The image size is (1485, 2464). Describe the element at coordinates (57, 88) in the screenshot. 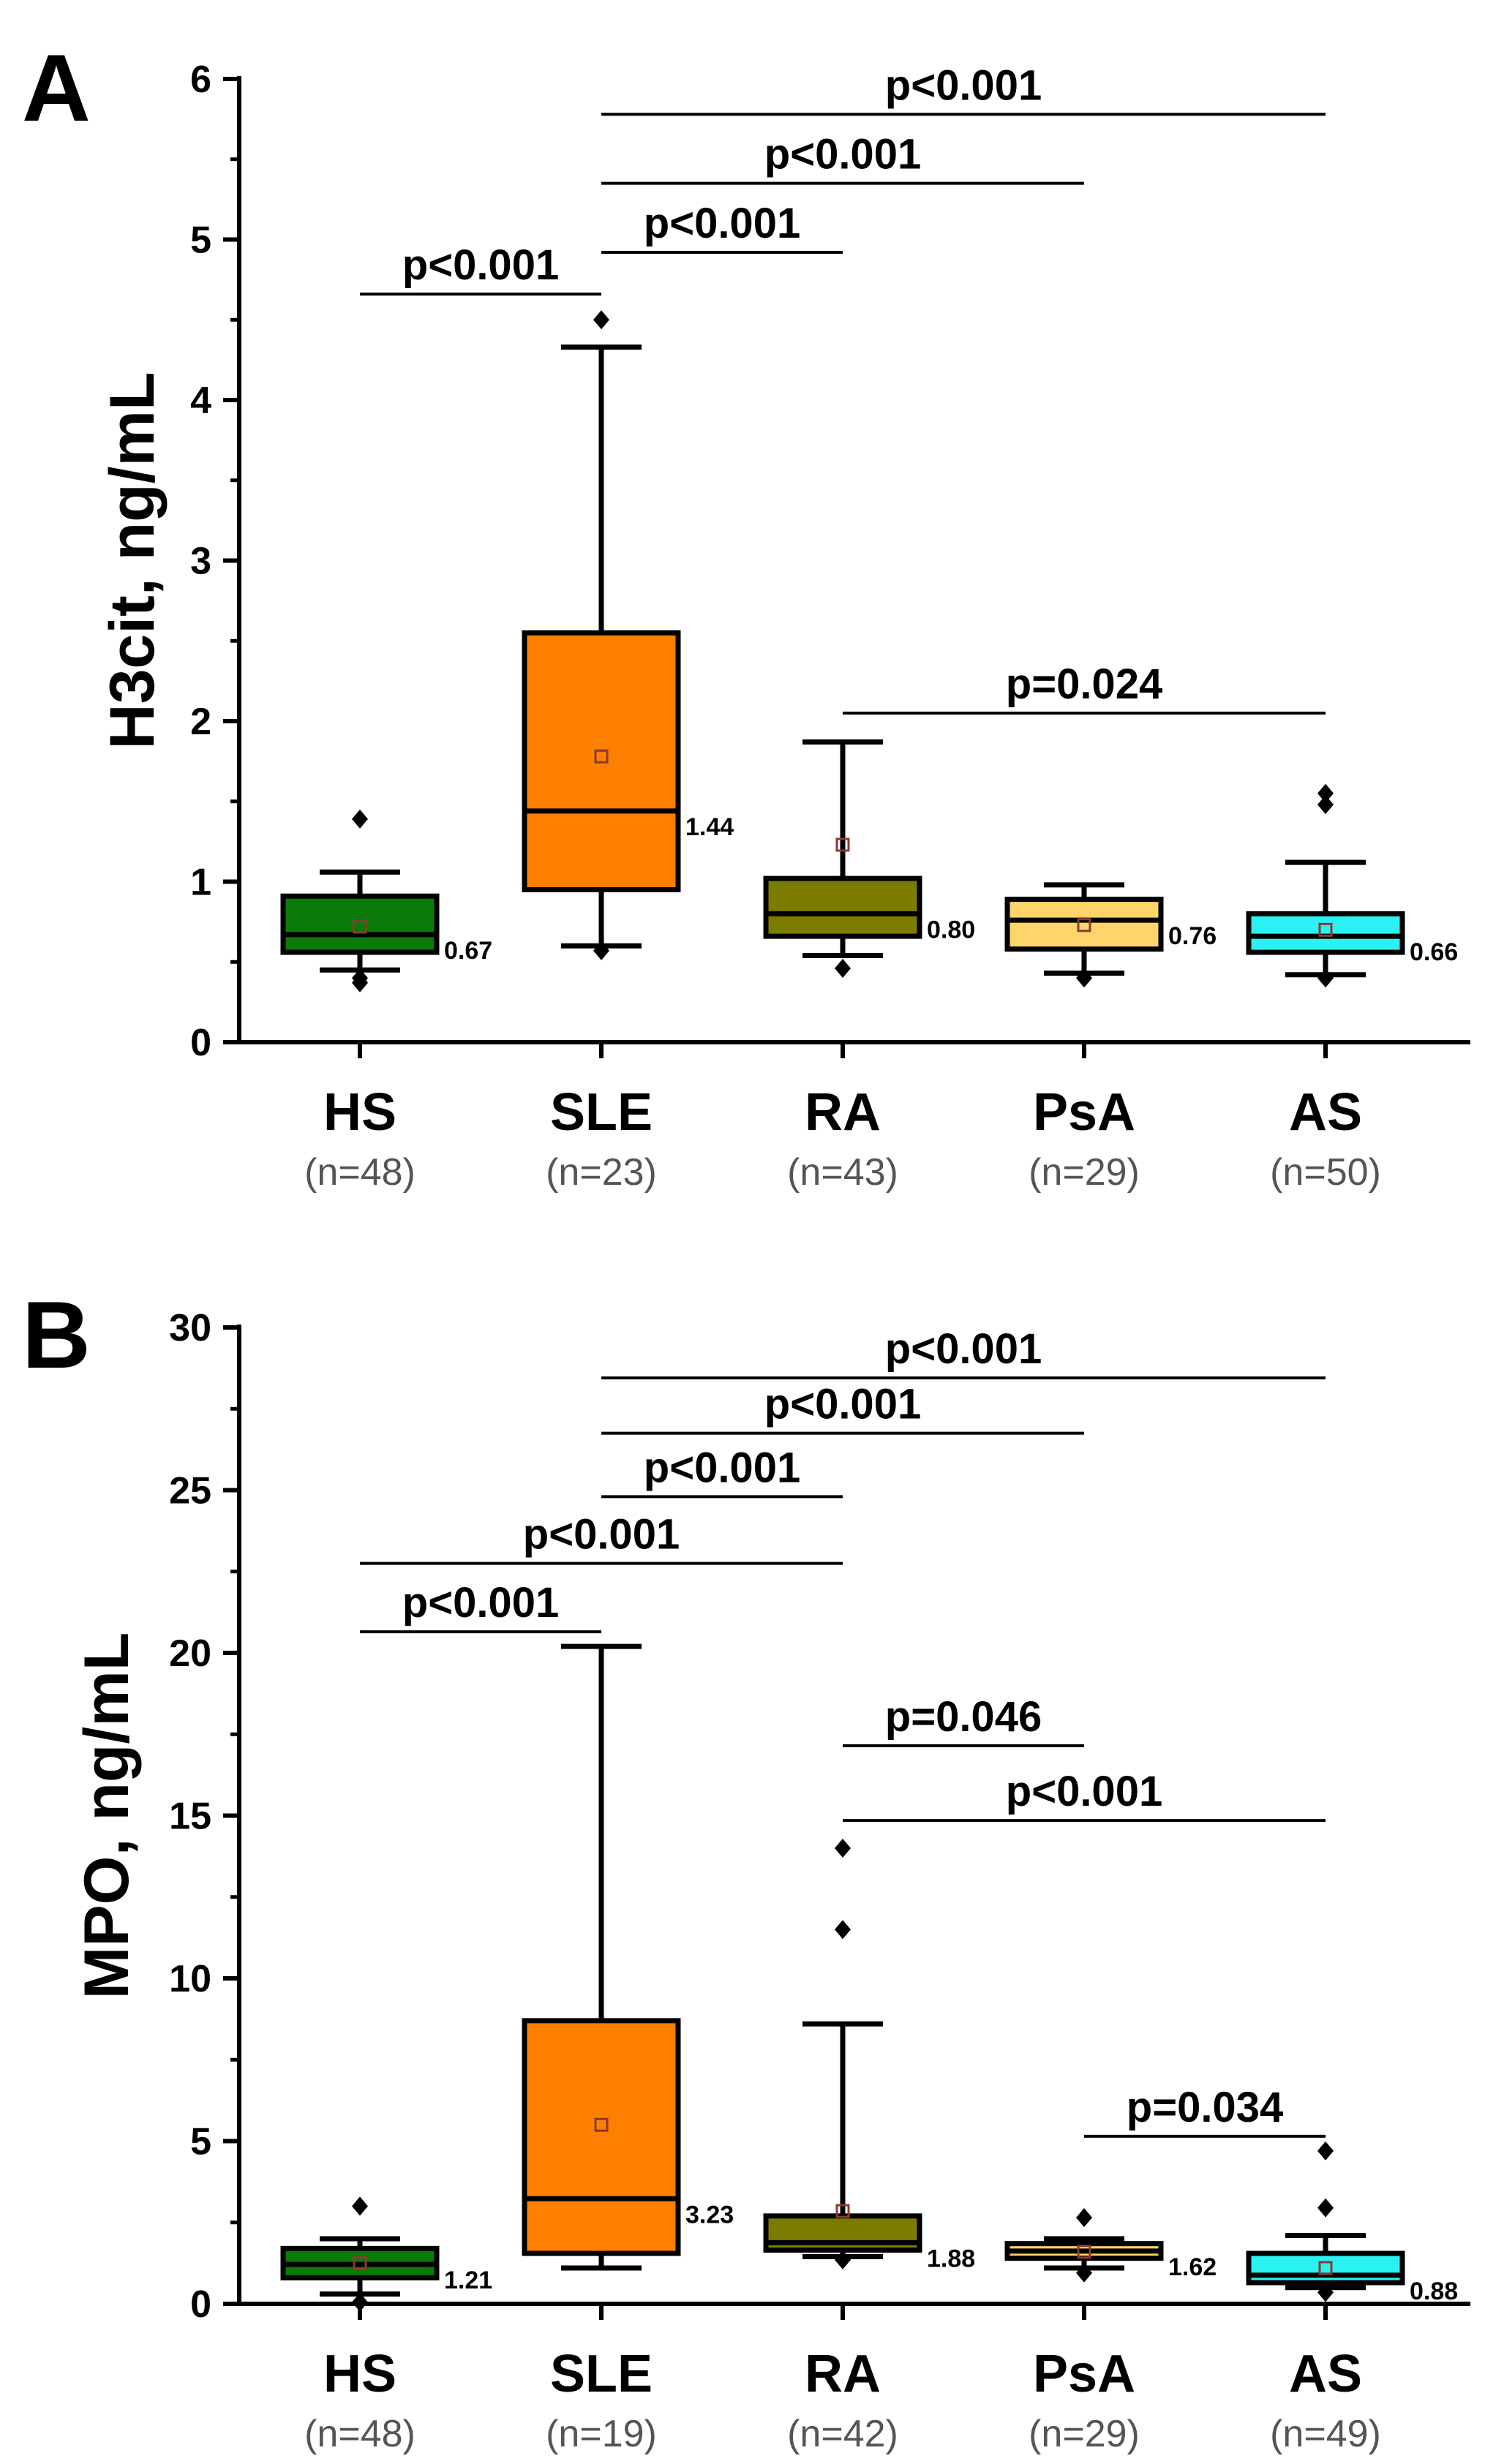

I see `panel-letter: A` at that location.